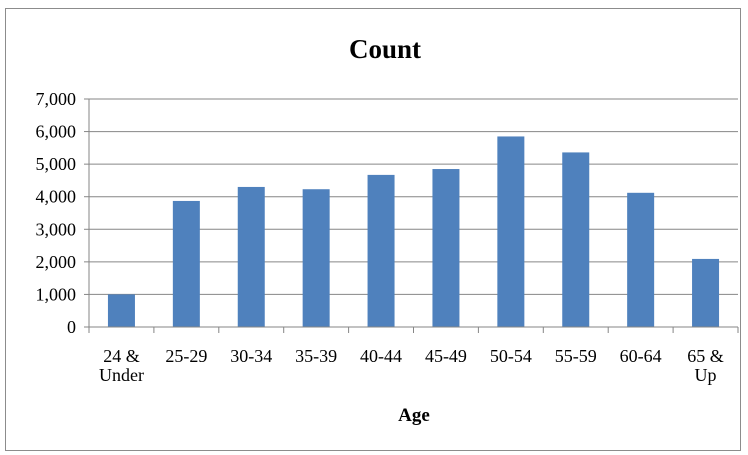  Describe the element at coordinates (511, 356) in the screenshot. I see `x-tick-label: 50-54` at that location.